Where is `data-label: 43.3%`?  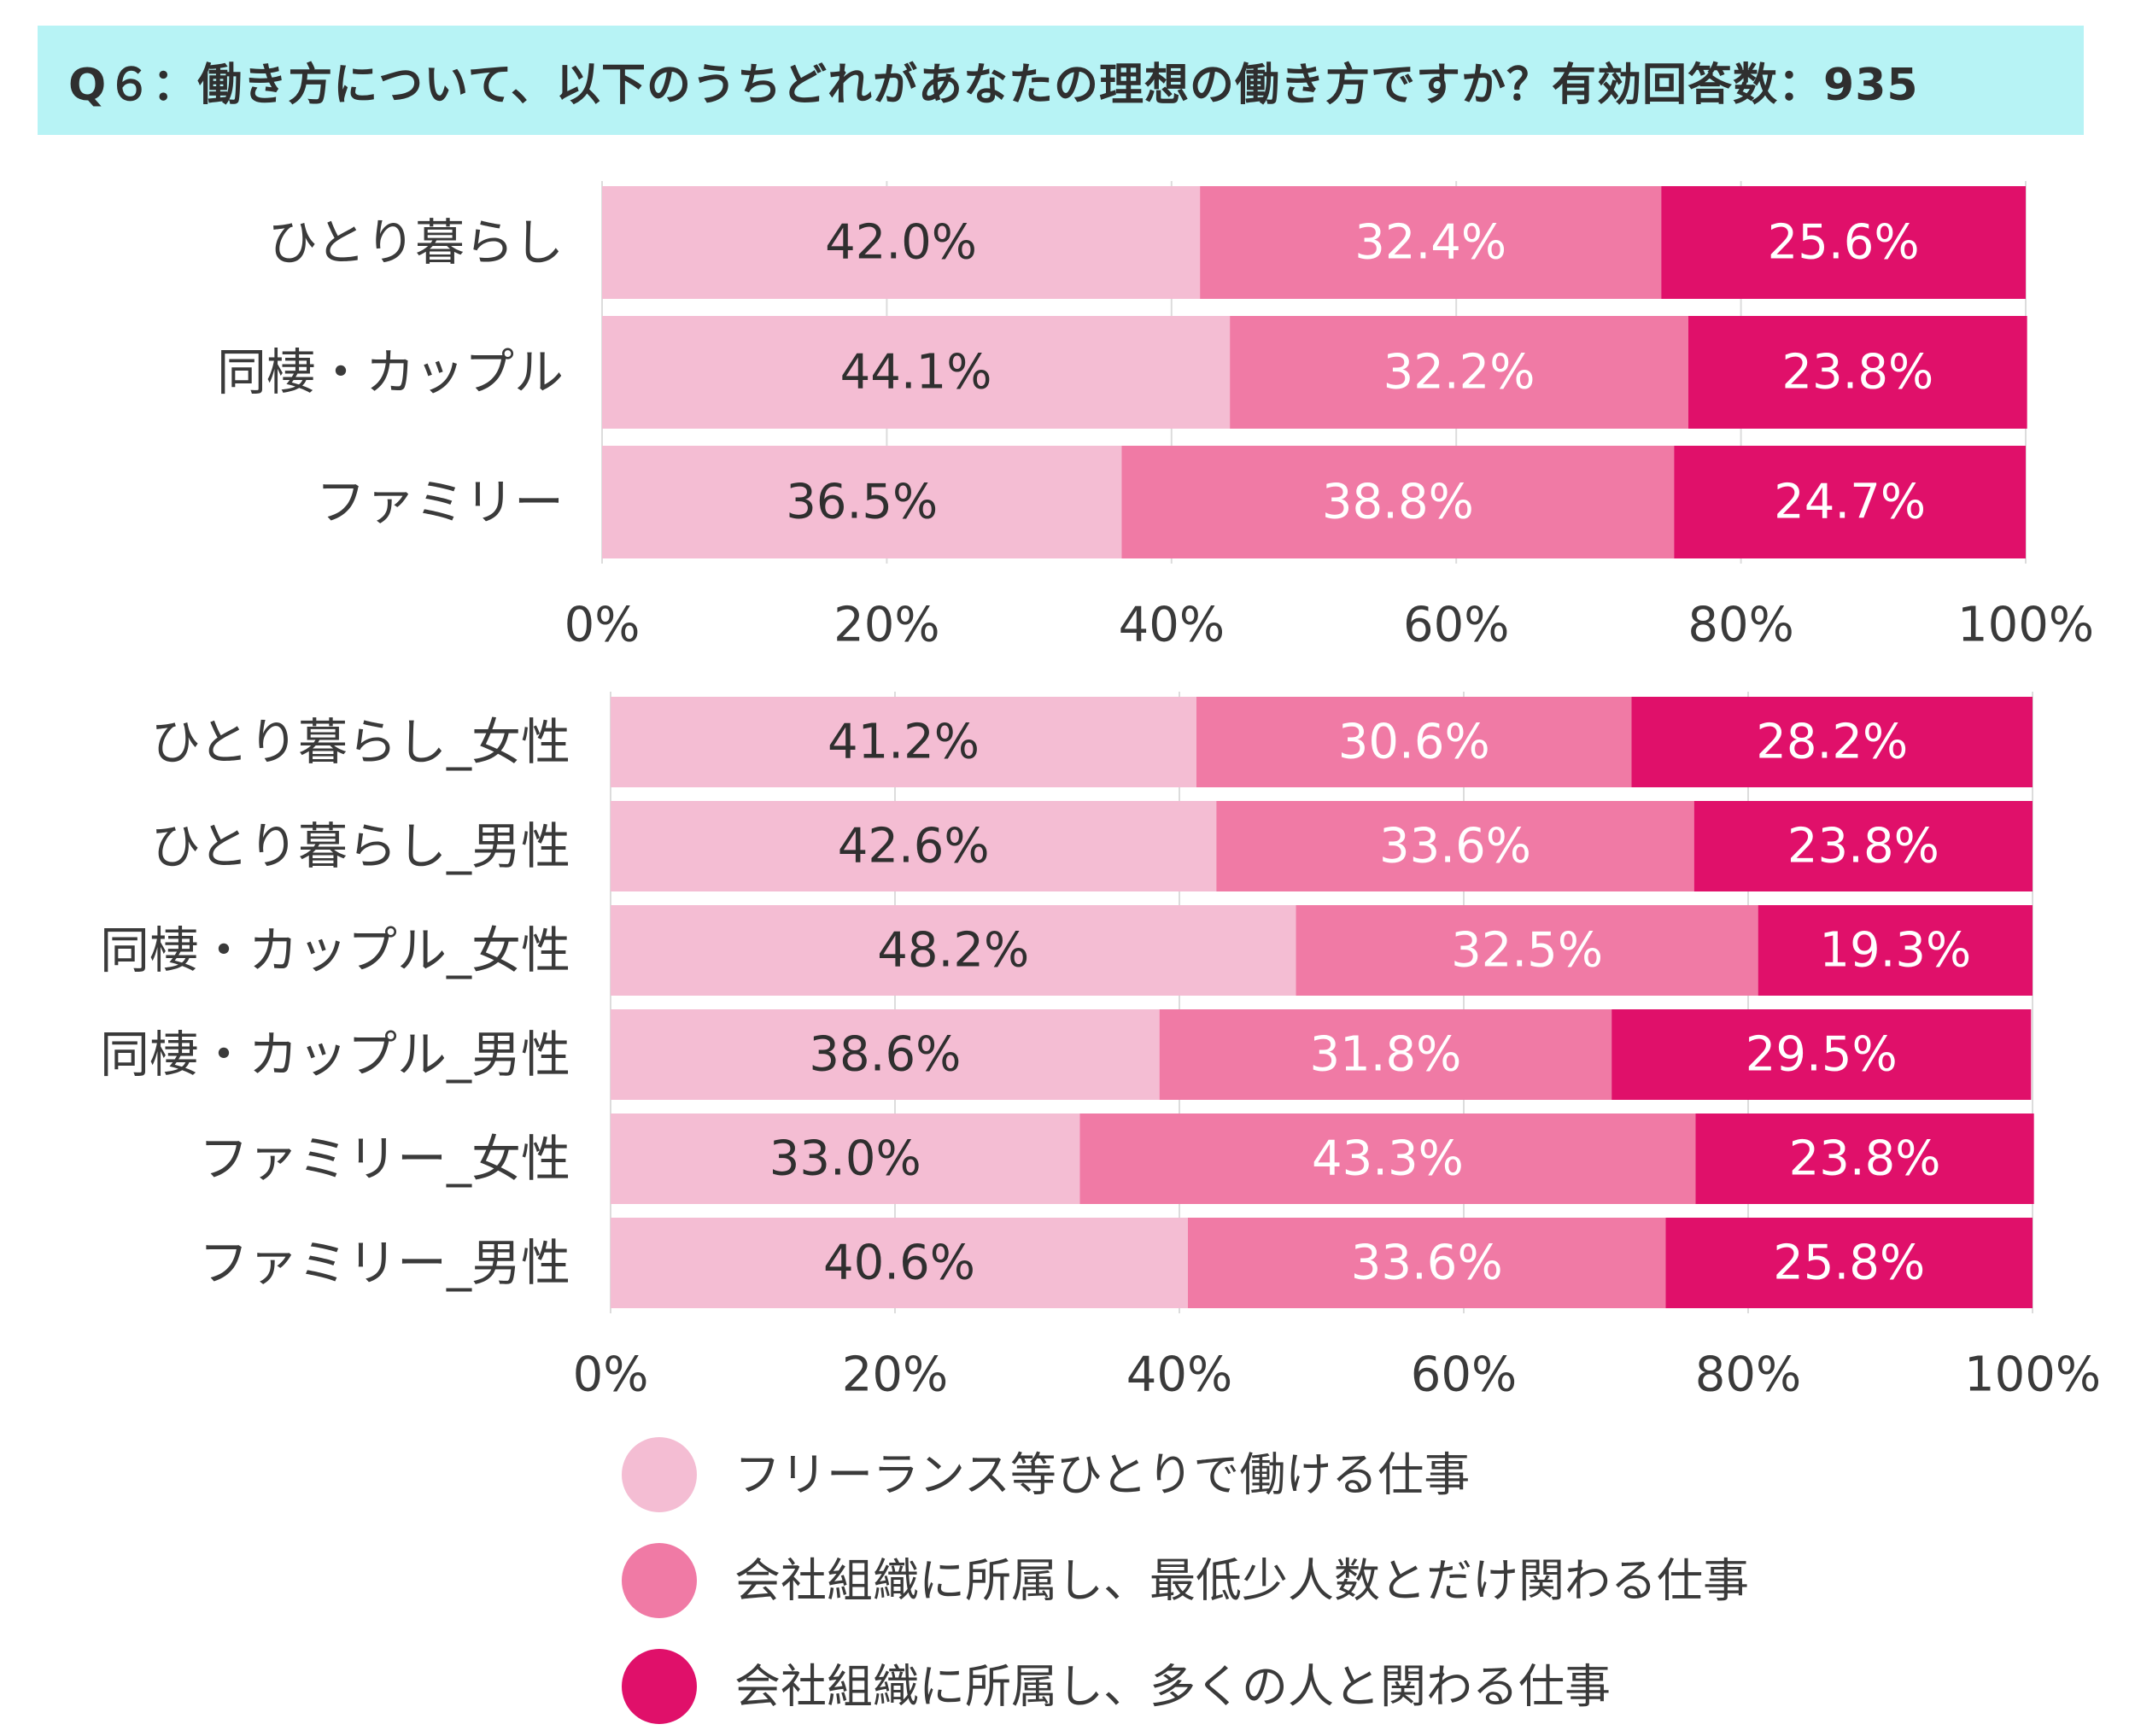 data-label: 43.3% is located at coordinates (1388, 1159).